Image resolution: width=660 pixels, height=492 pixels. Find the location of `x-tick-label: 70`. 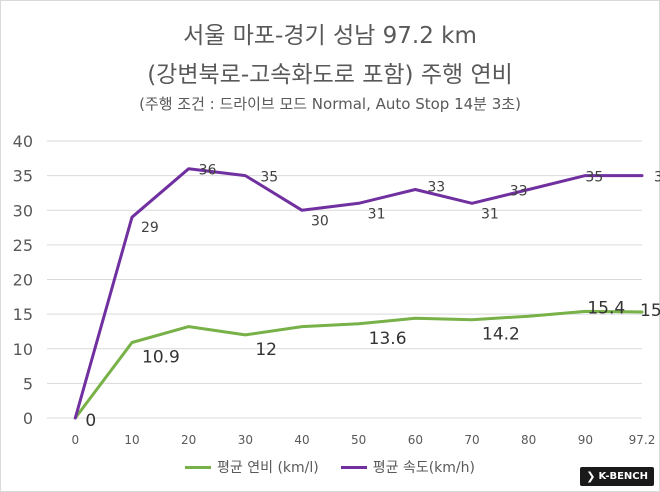

x-tick-label: 70 is located at coordinates (471, 440).